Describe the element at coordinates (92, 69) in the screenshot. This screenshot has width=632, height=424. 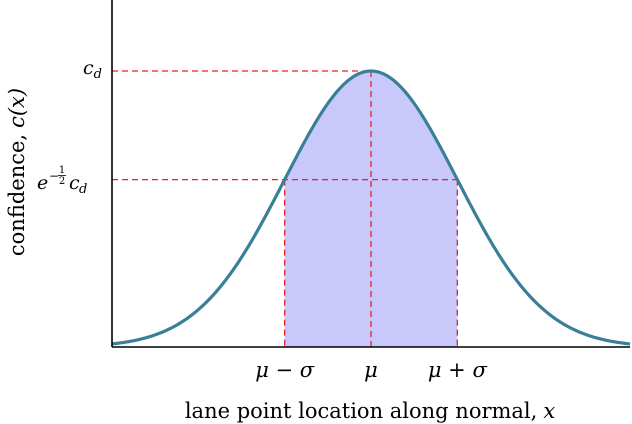
I see `y-tick-label-cd: cd` at that location.